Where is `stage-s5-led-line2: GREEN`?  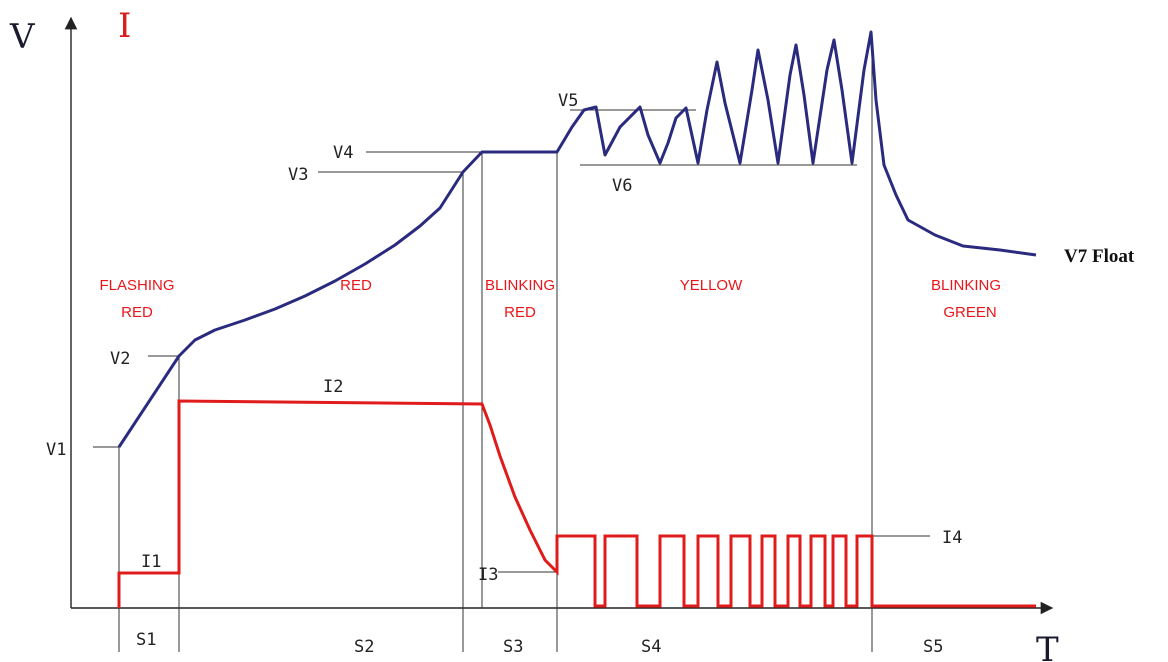 stage-s5-led-line2: GREEN is located at coordinates (969, 312).